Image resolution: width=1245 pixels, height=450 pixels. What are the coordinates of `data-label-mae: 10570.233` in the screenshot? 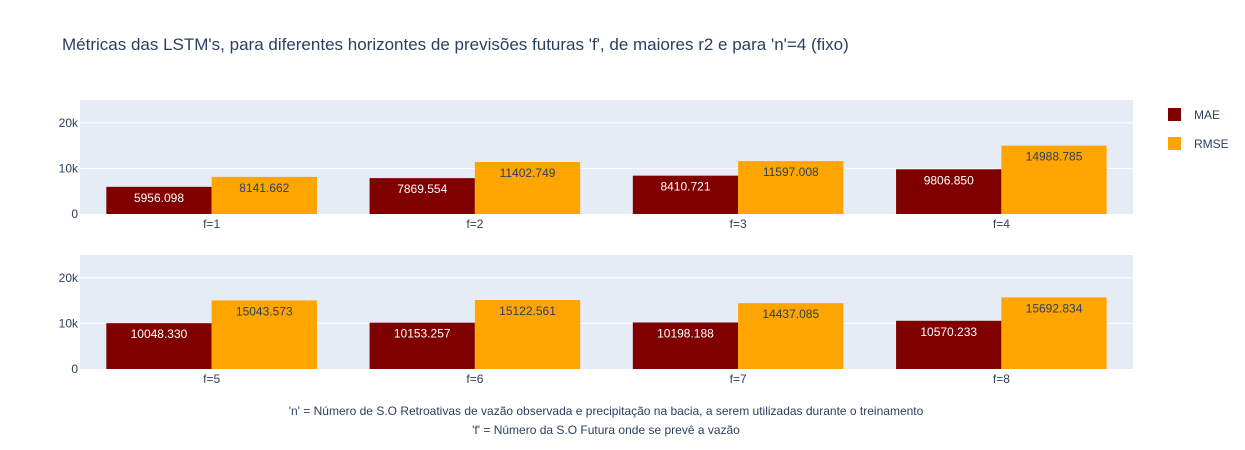 It's located at (948, 332).